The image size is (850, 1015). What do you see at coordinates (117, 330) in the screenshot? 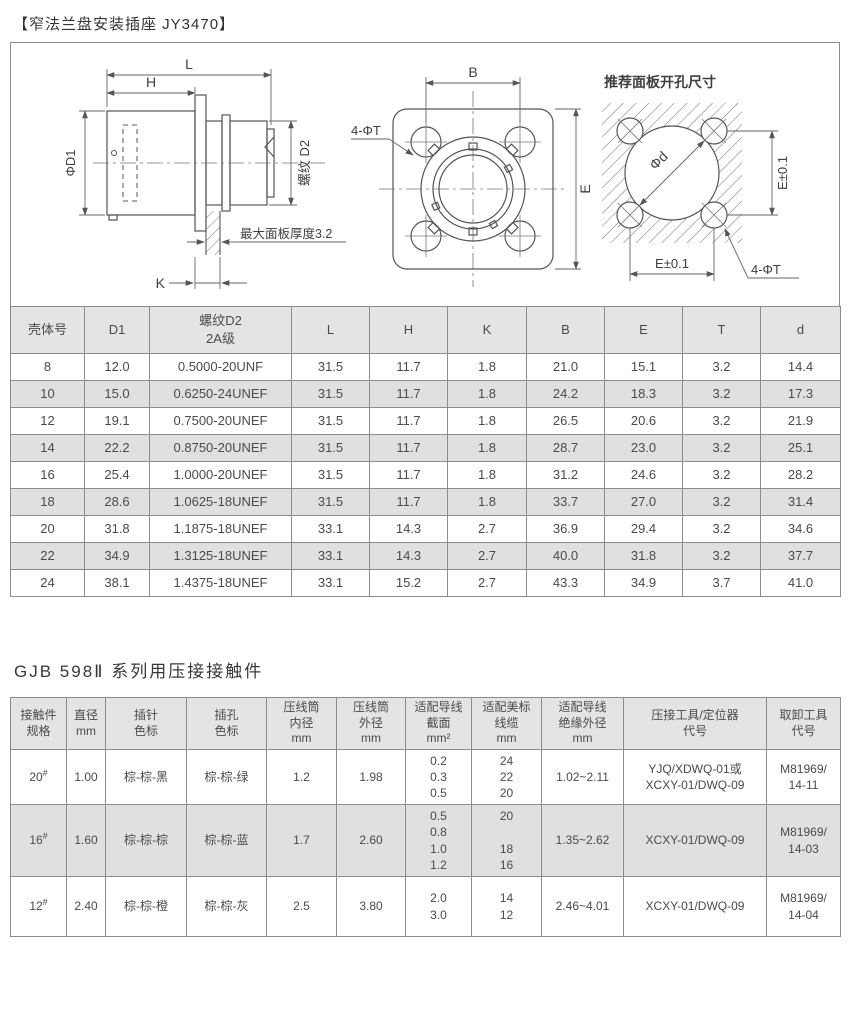
I see `column-header: D1` at bounding box center [117, 330].